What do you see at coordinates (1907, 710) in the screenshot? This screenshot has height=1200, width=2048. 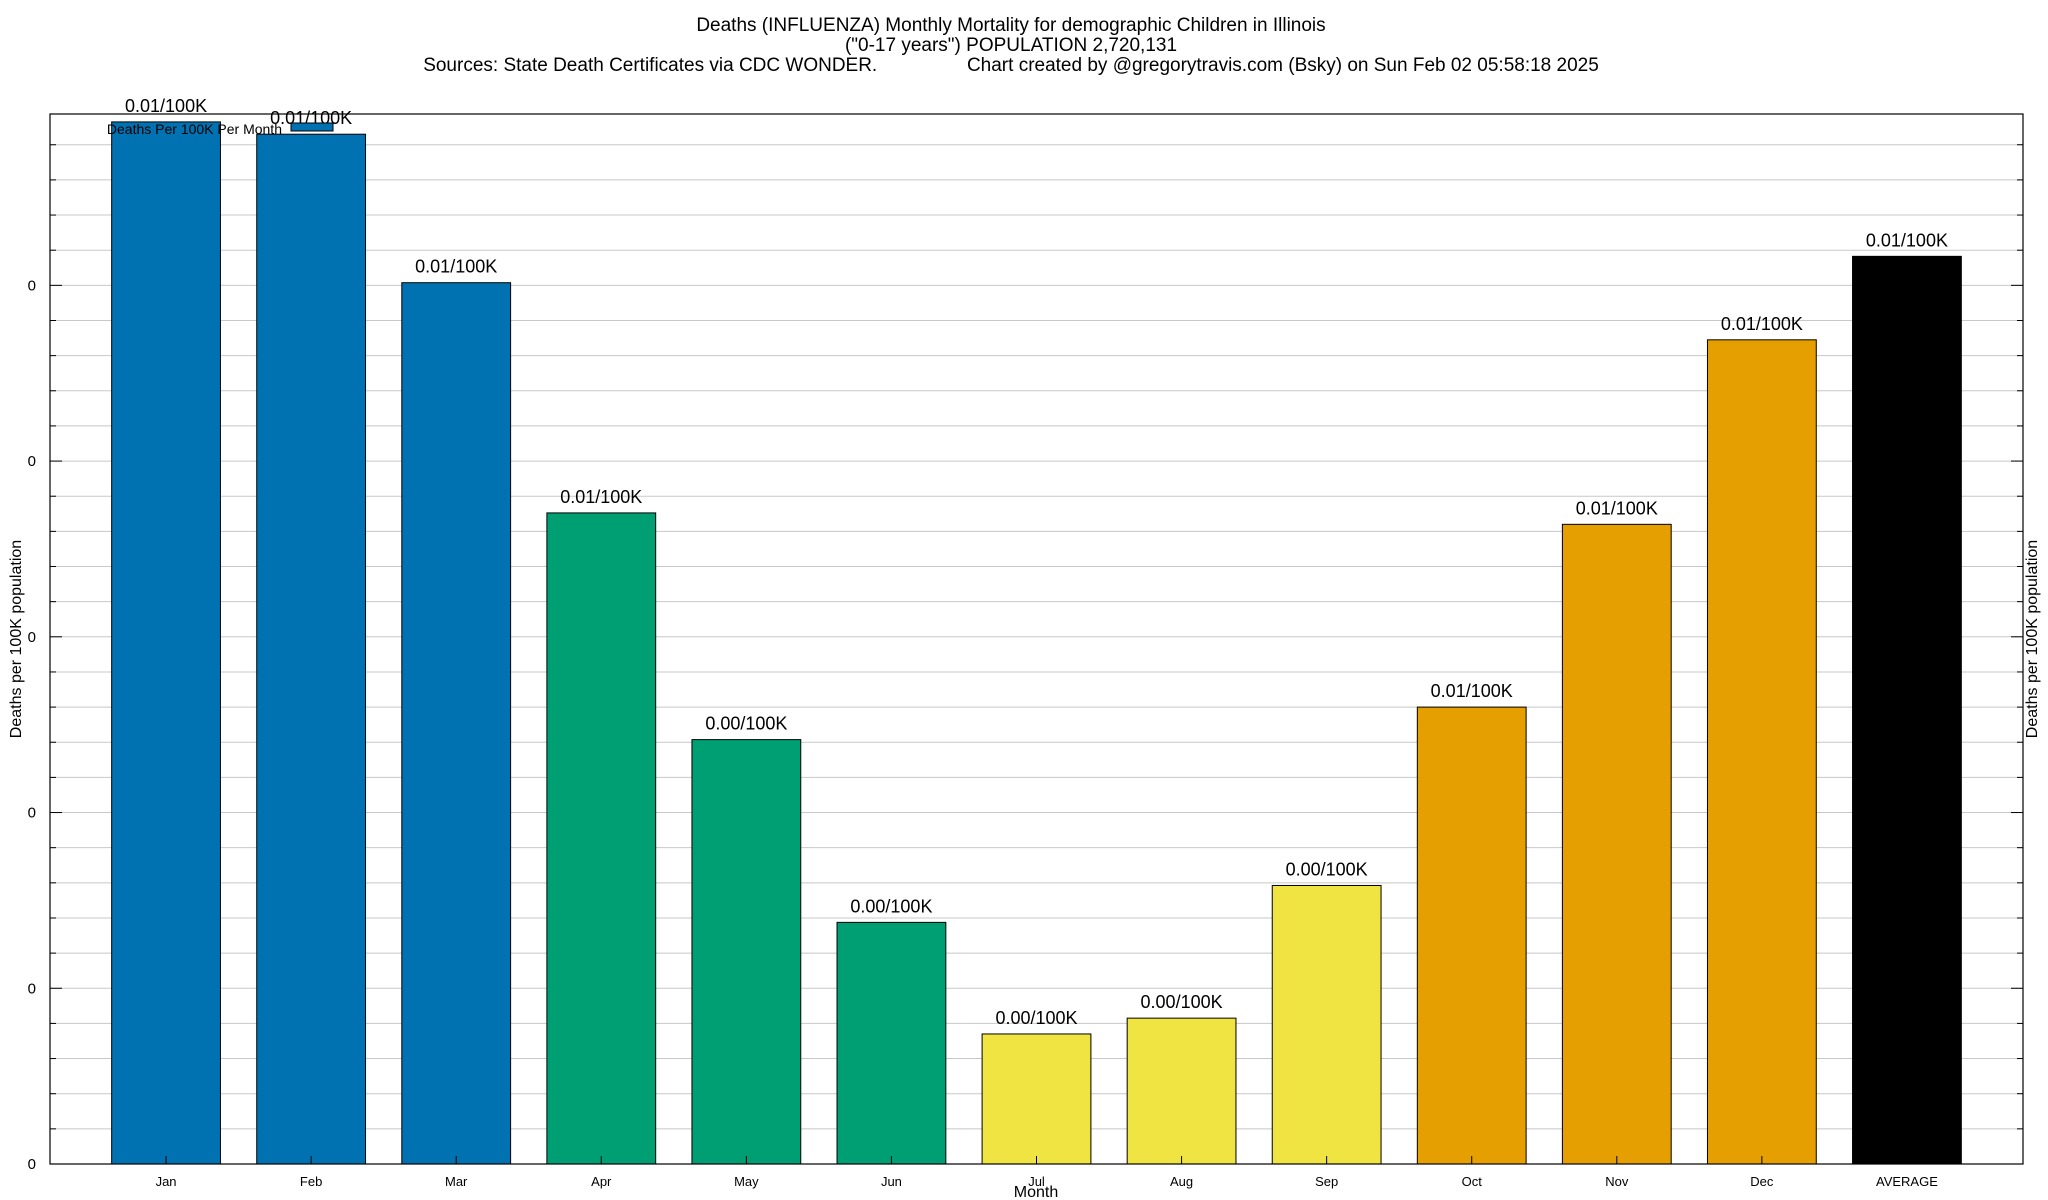 I see `bar-average` at bounding box center [1907, 710].